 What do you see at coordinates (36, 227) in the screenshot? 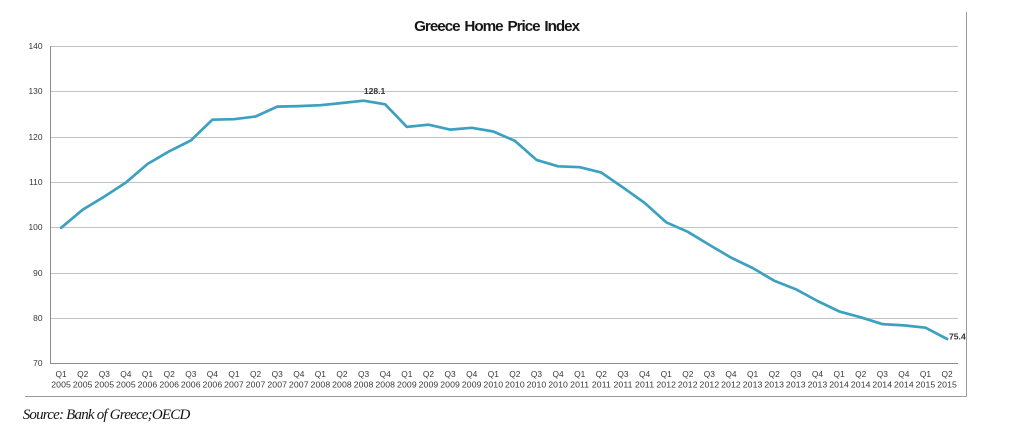
I see `svg-text: 100` at bounding box center [36, 227].